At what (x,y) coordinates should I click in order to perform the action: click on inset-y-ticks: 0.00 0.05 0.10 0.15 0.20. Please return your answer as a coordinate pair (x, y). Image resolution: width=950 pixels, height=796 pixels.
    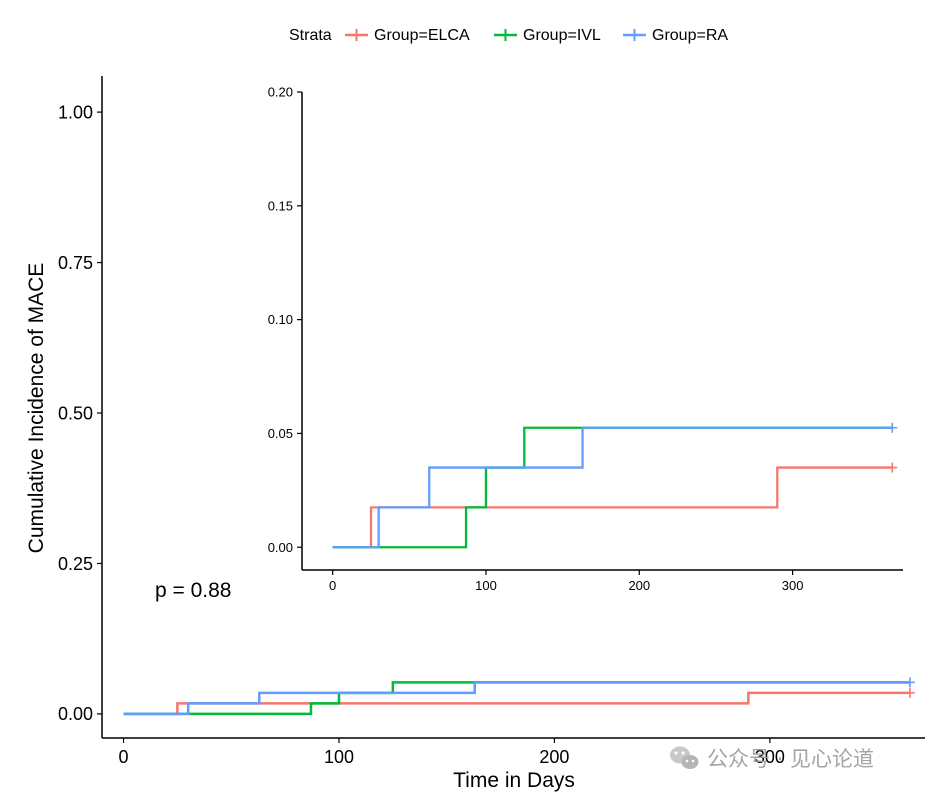
    Looking at the image, I should click on (285, 320).